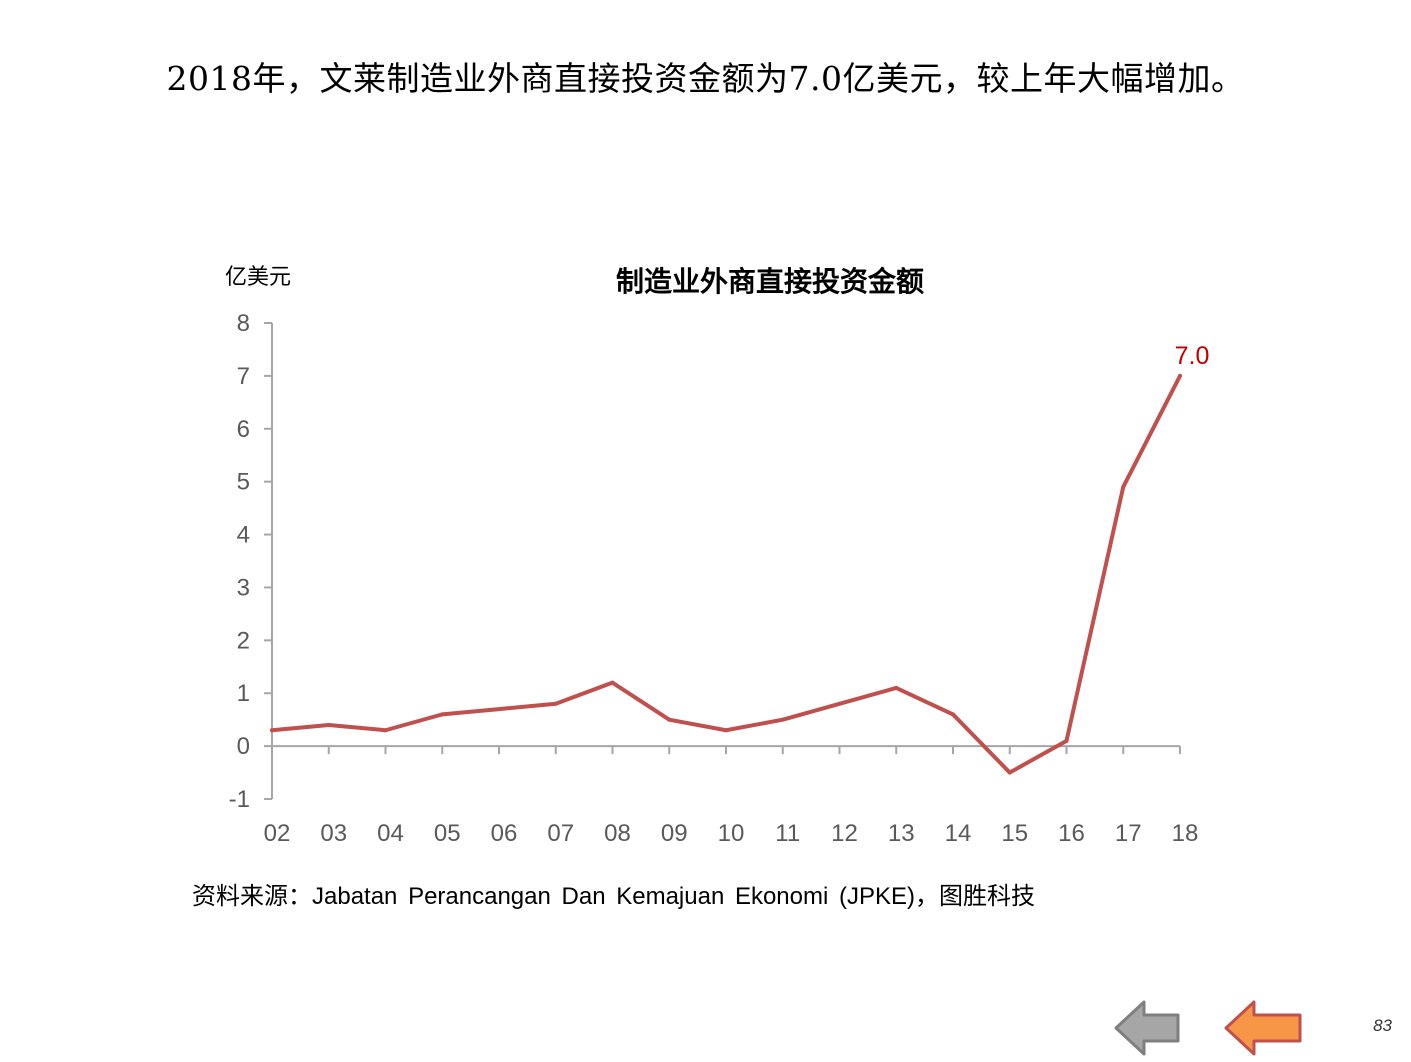 This screenshot has height=1062, width=1411. I want to click on x-tick-label: 12, so click(844, 833).